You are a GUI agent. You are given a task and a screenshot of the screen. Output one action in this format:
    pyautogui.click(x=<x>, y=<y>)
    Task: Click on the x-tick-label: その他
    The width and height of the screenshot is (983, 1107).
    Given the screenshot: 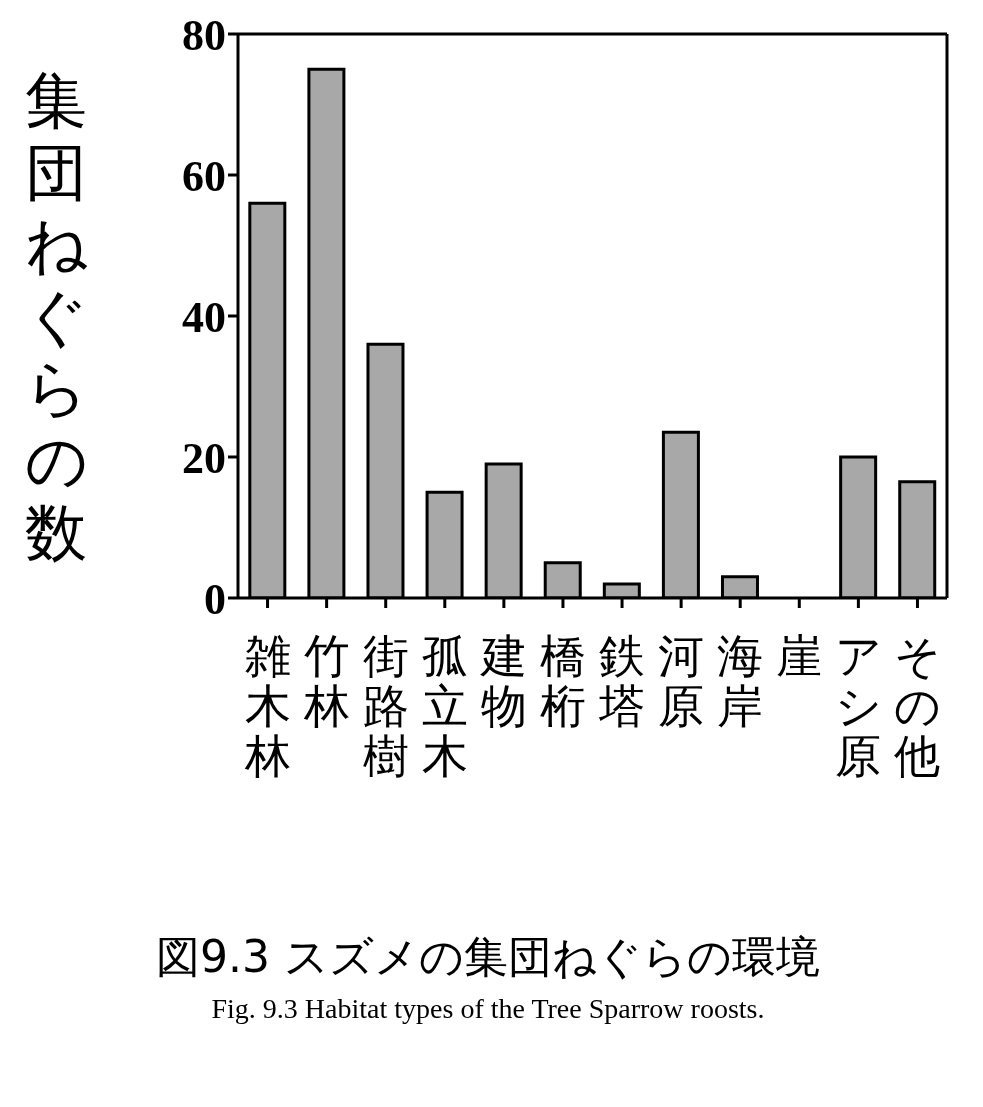 What is the action you would take?
    pyautogui.click(x=917, y=706)
    